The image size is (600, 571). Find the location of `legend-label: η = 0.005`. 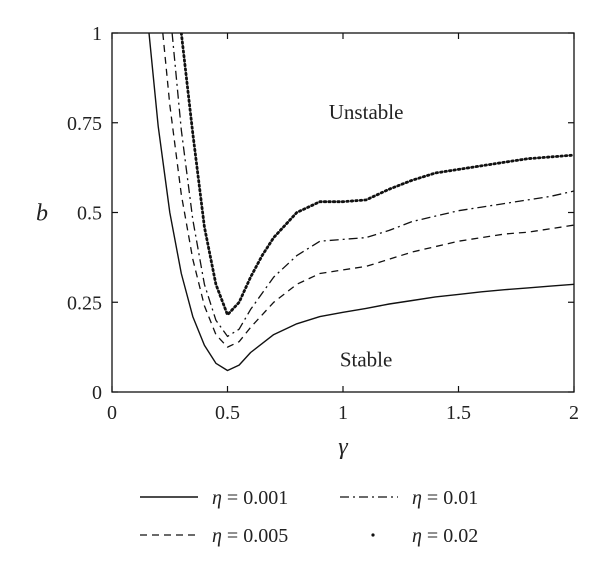

legend-label: η = 0.005 is located at coordinates (250, 536).